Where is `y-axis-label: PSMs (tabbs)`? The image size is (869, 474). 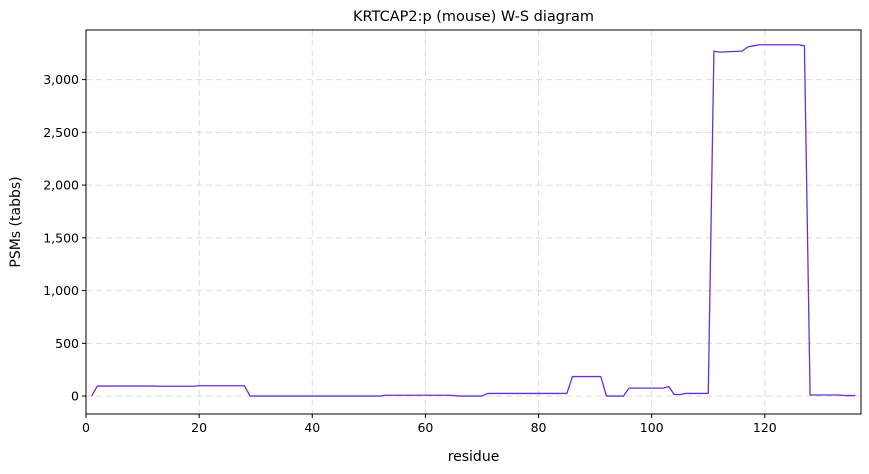 y-axis-label: PSMs (tabbs) is located at coordinates (16, 221).